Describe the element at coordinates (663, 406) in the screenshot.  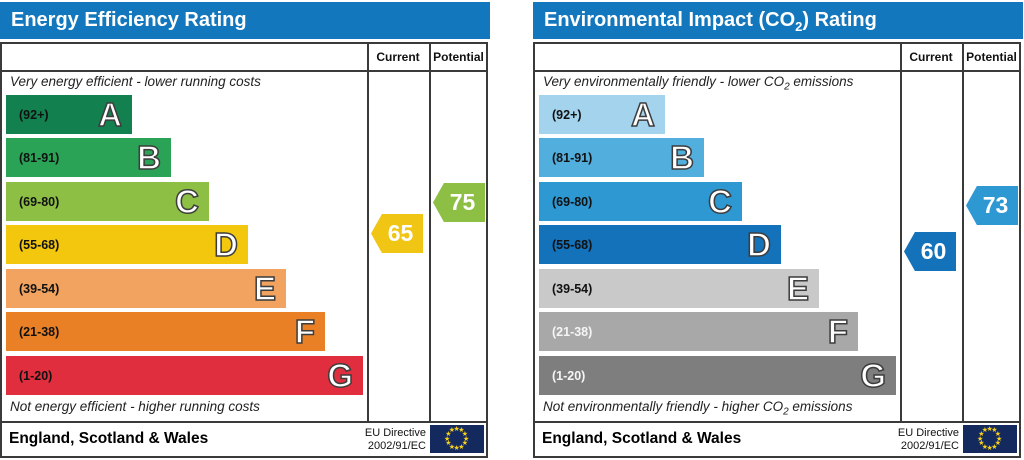
I see `bottom-caption-text: Not environmentally friendly - higher CO` at that location.